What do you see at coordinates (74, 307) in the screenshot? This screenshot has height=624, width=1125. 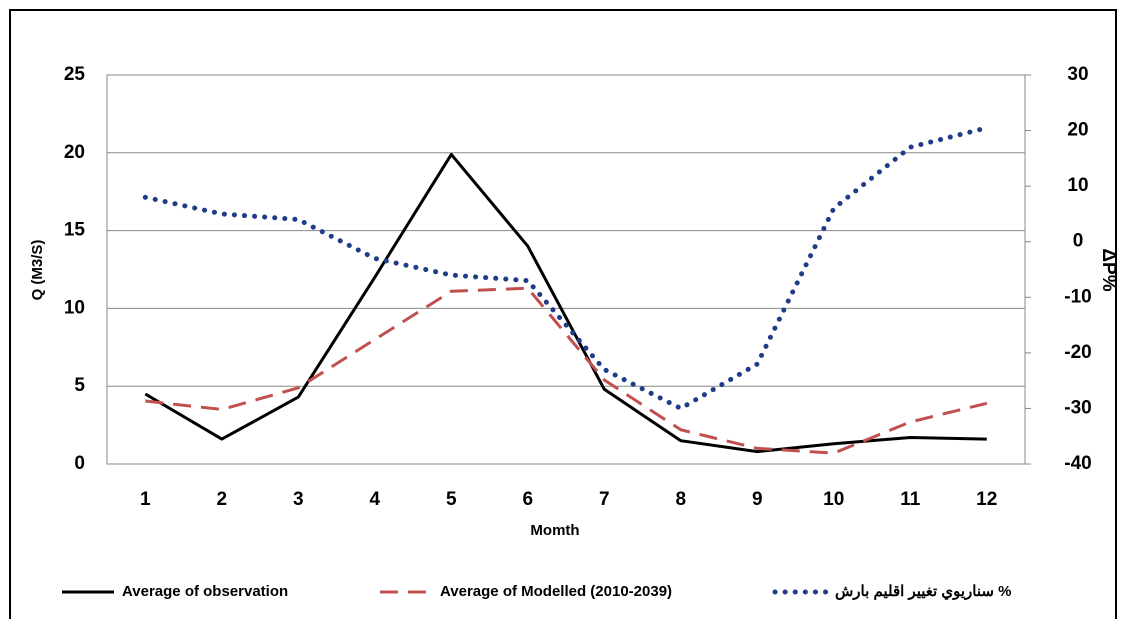 I see `y-tick-label: 10` at bounding box center [74, 307].